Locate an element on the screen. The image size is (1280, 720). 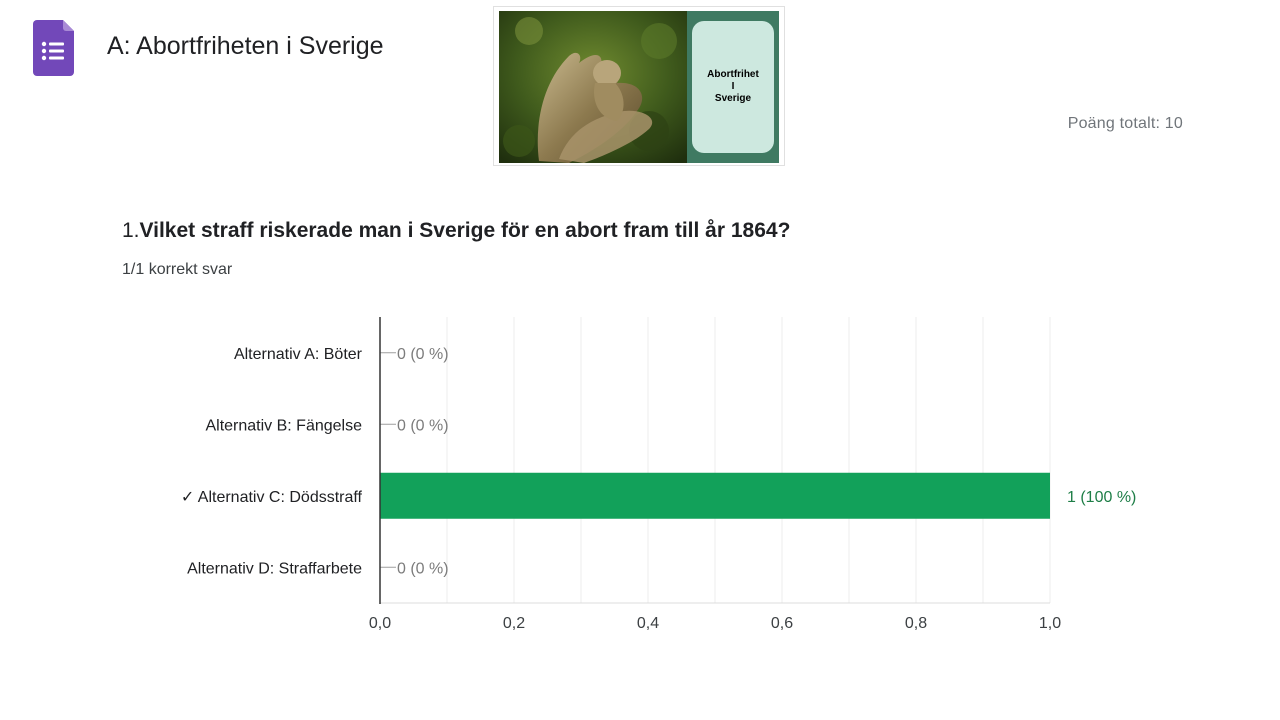
title-card: Abortfrihet I Sverige is located at coordinates (733, 87).